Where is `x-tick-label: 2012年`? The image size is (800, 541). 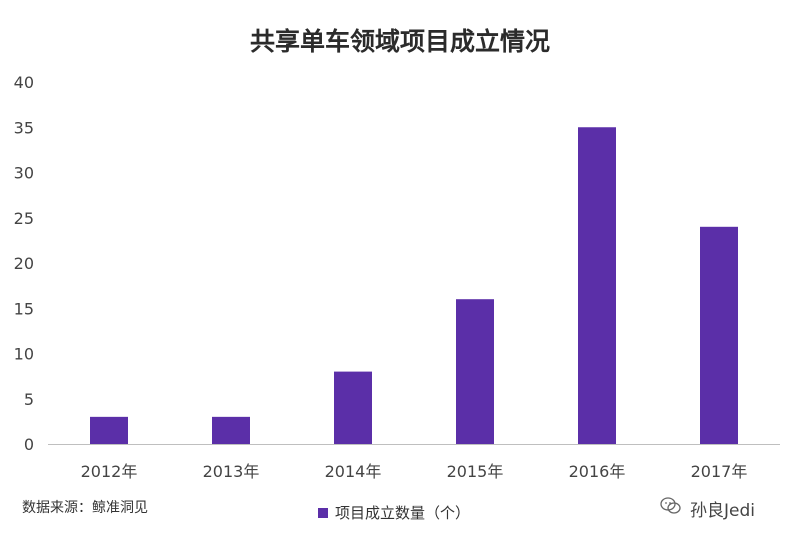 x-tick-label: 2012年 is located at coordinates (109, 471).